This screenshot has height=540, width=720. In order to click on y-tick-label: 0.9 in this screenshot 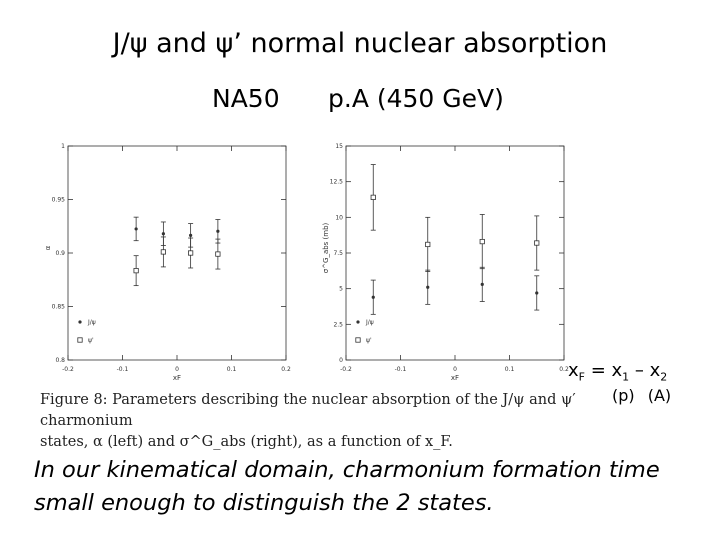, I will do `click(60, 253)`.